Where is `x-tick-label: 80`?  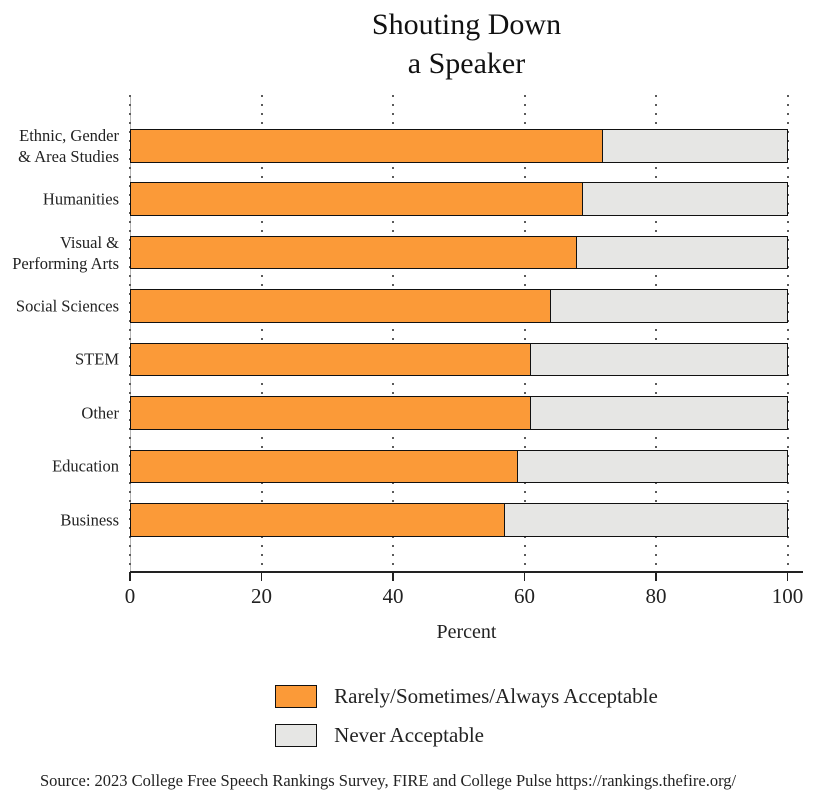
x-tick-label: 80 is located at coordinates (656, 596).